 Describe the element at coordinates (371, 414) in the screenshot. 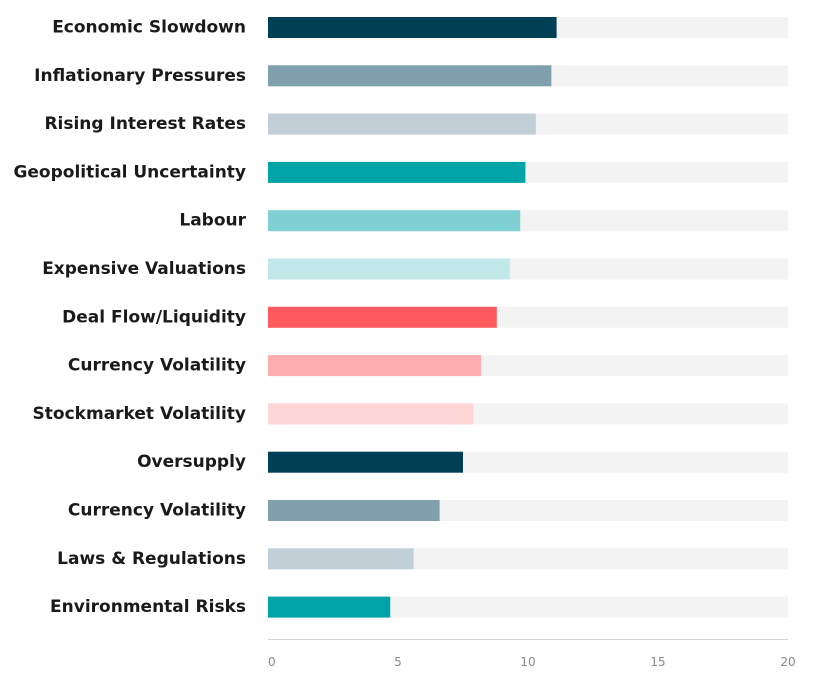

I see `bar-stockmarket-volatility` at that location.